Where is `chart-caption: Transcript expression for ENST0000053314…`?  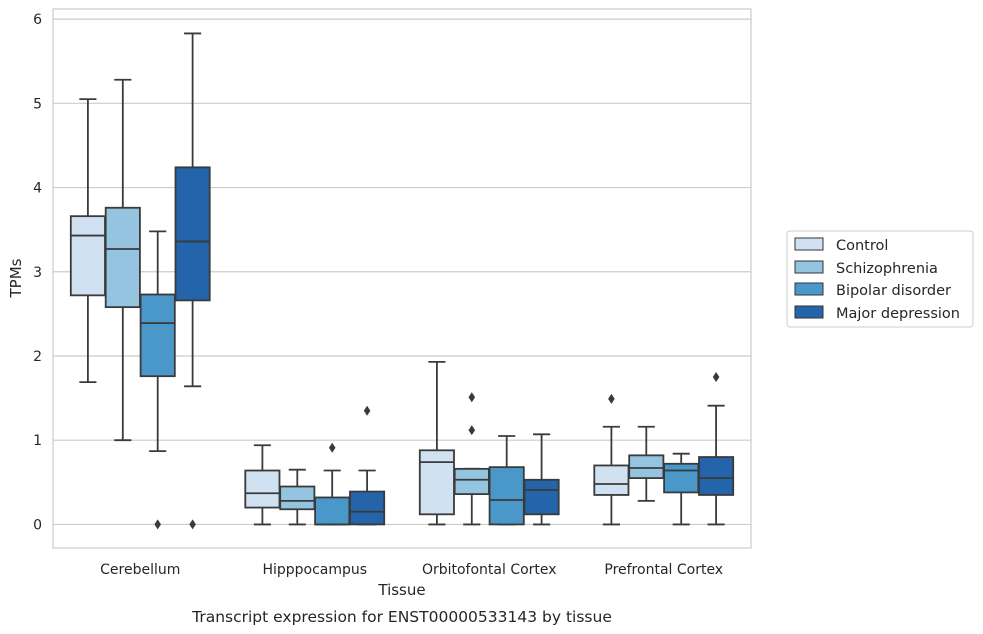
chart-caption: Transcript expression for ENST0000053314… is located at coordinates (401, 617).